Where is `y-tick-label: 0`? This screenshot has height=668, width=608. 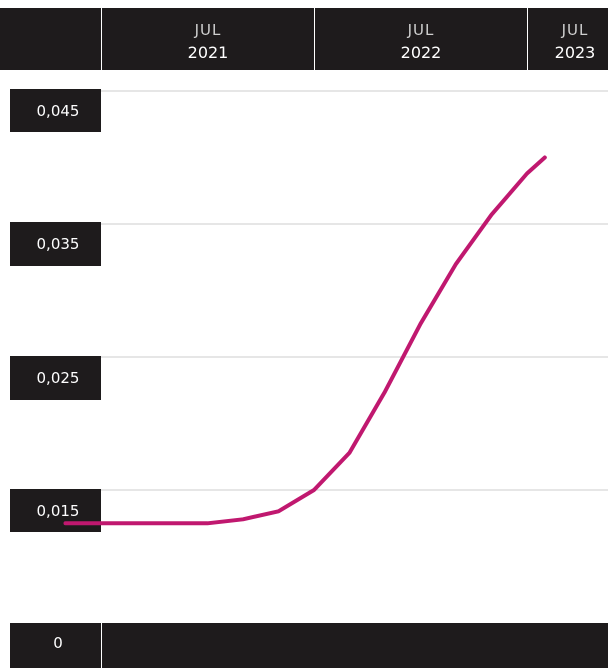 y-tick-label: 0 is located at coordinates (58, 643).